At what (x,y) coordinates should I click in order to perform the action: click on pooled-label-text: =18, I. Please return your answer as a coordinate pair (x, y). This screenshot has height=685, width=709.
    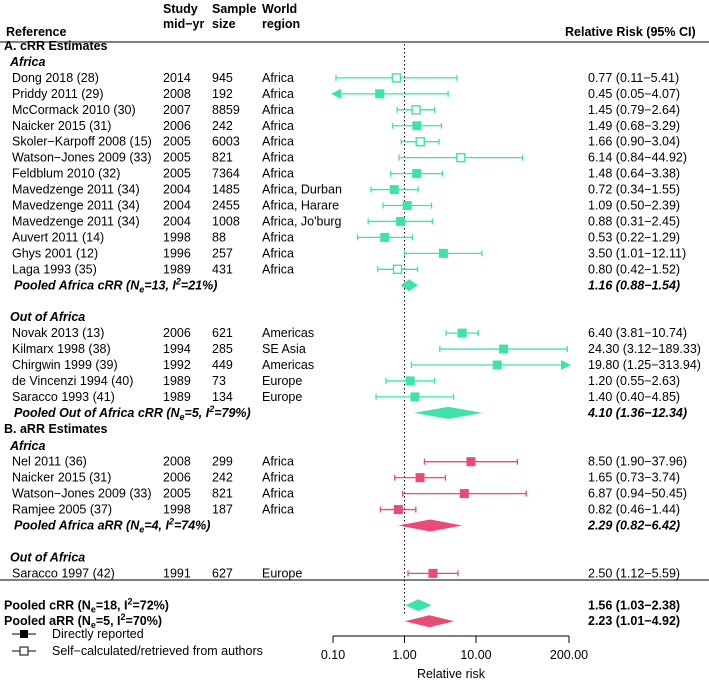
    Looking at the image, I should click on (112, 605).